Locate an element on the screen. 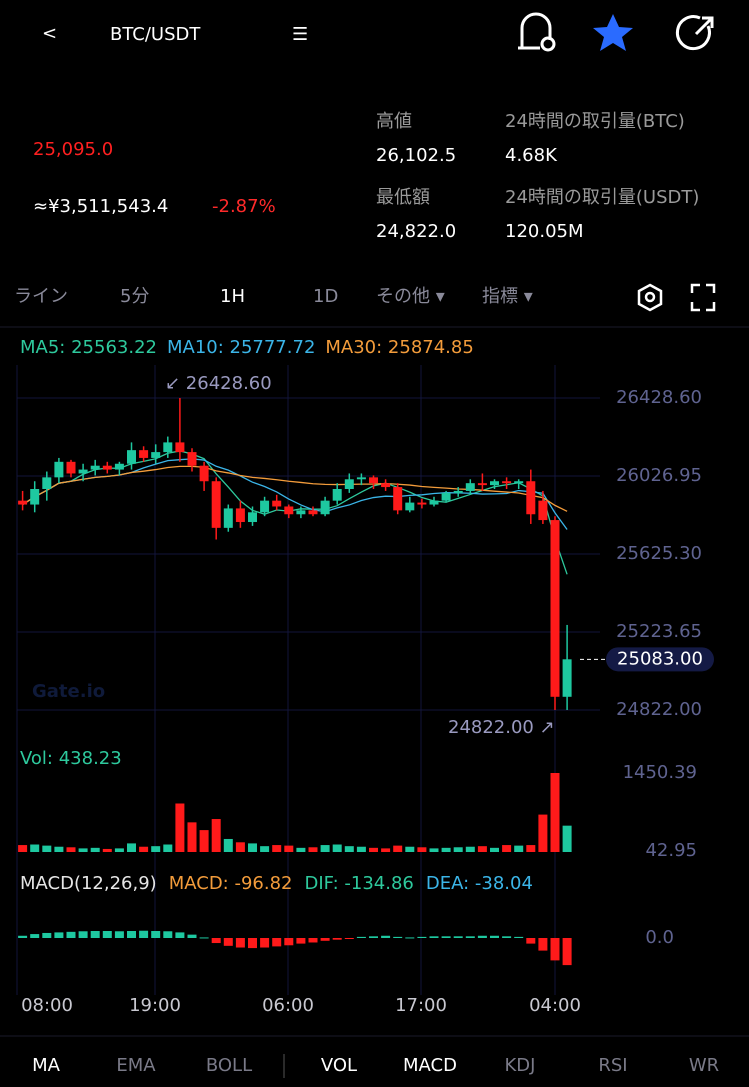 The width and height of the screenshot is (749, 1087). share-icon is located at coordinates (694, 33).